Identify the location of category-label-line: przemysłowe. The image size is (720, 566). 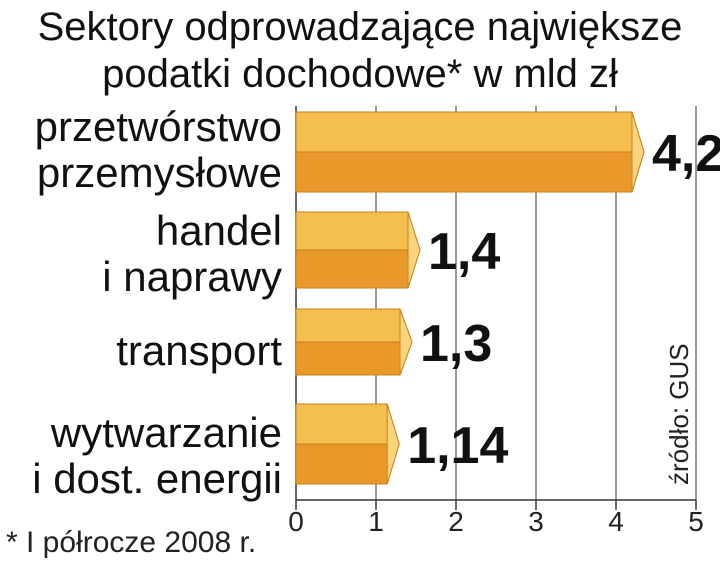
(159, 172).